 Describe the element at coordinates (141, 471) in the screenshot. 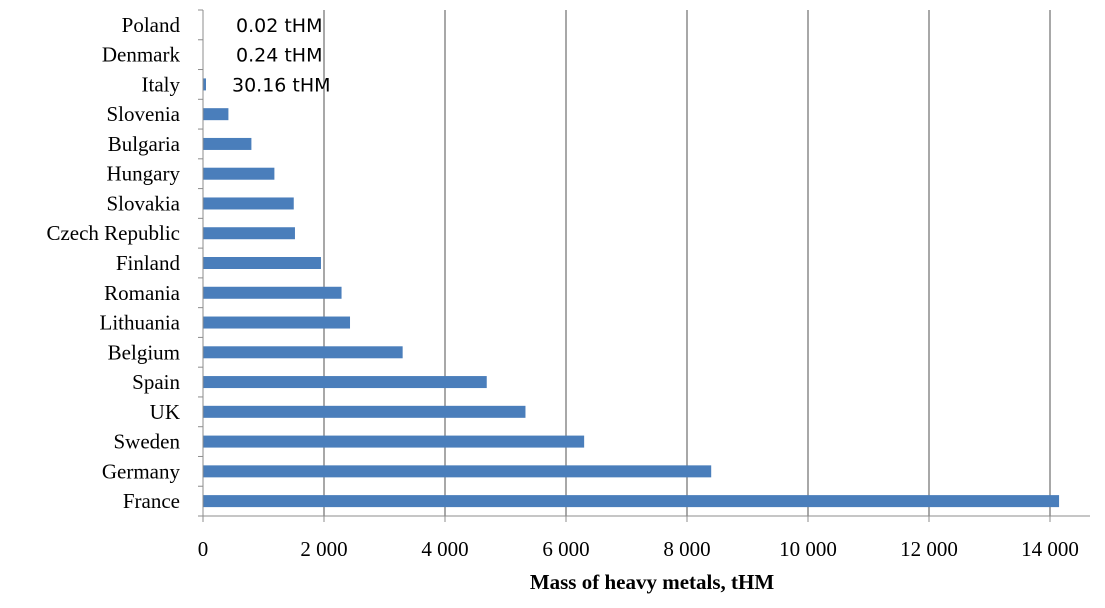

I see `category-label: Germany` at that location.